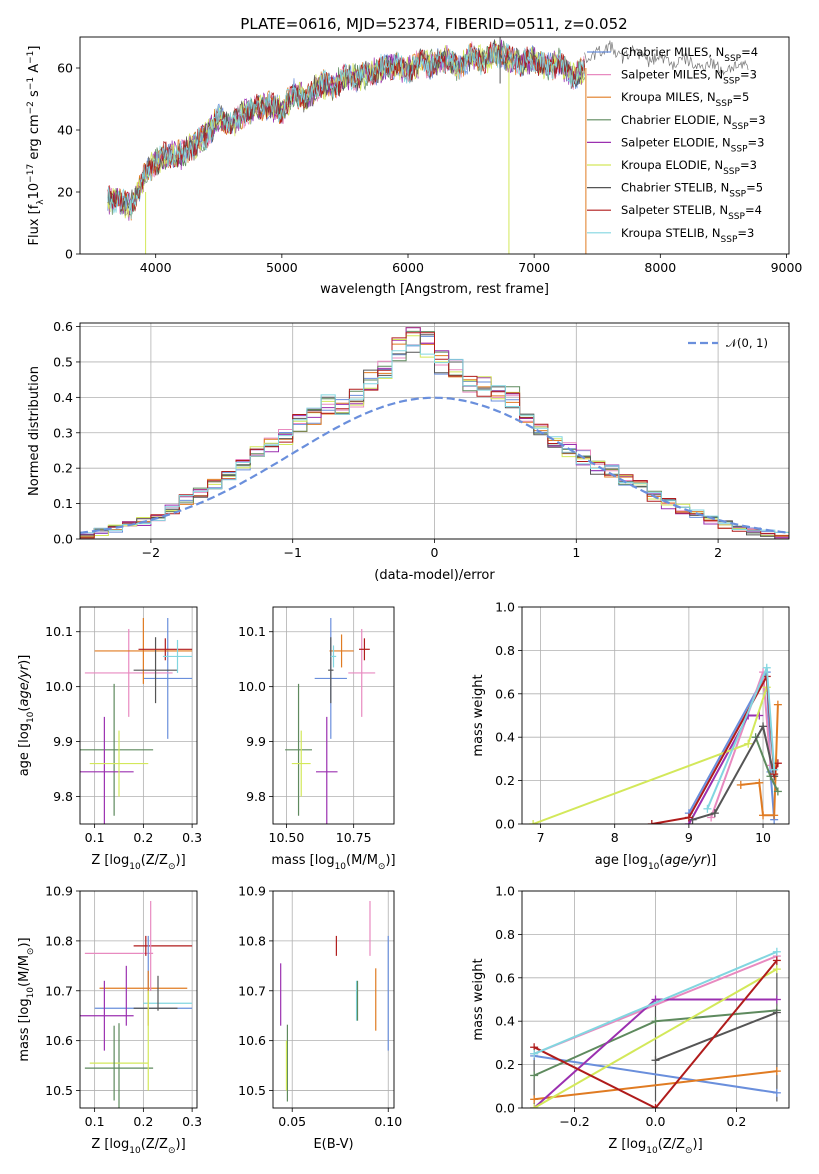 This screenshot has height=1174, width=819. Describe the element at coordinates (656, 862) in the screenshot. I see `weight-vs-age-x-label: age [log10(age/yr)]` at that location.